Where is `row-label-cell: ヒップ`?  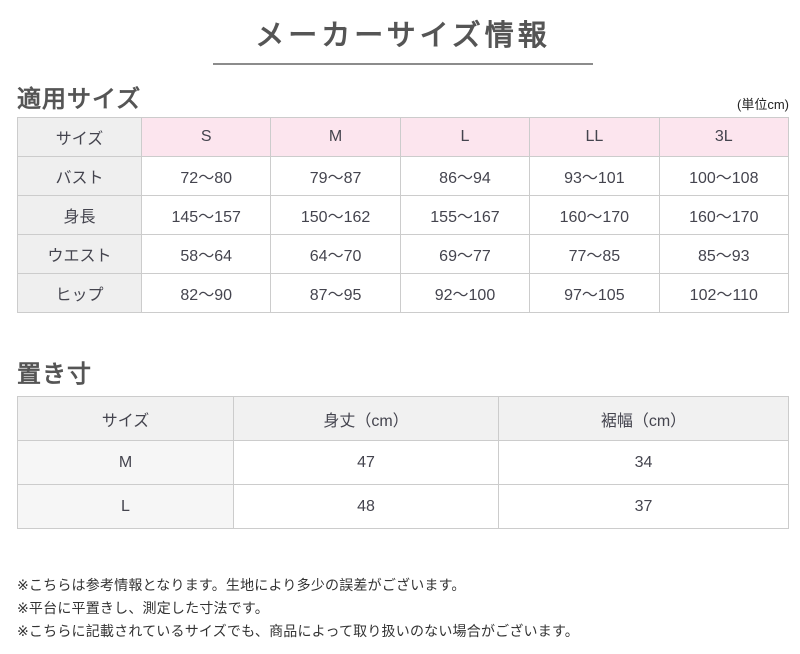
row-label-cell: ヒップ is located at coordinates (79, 293).